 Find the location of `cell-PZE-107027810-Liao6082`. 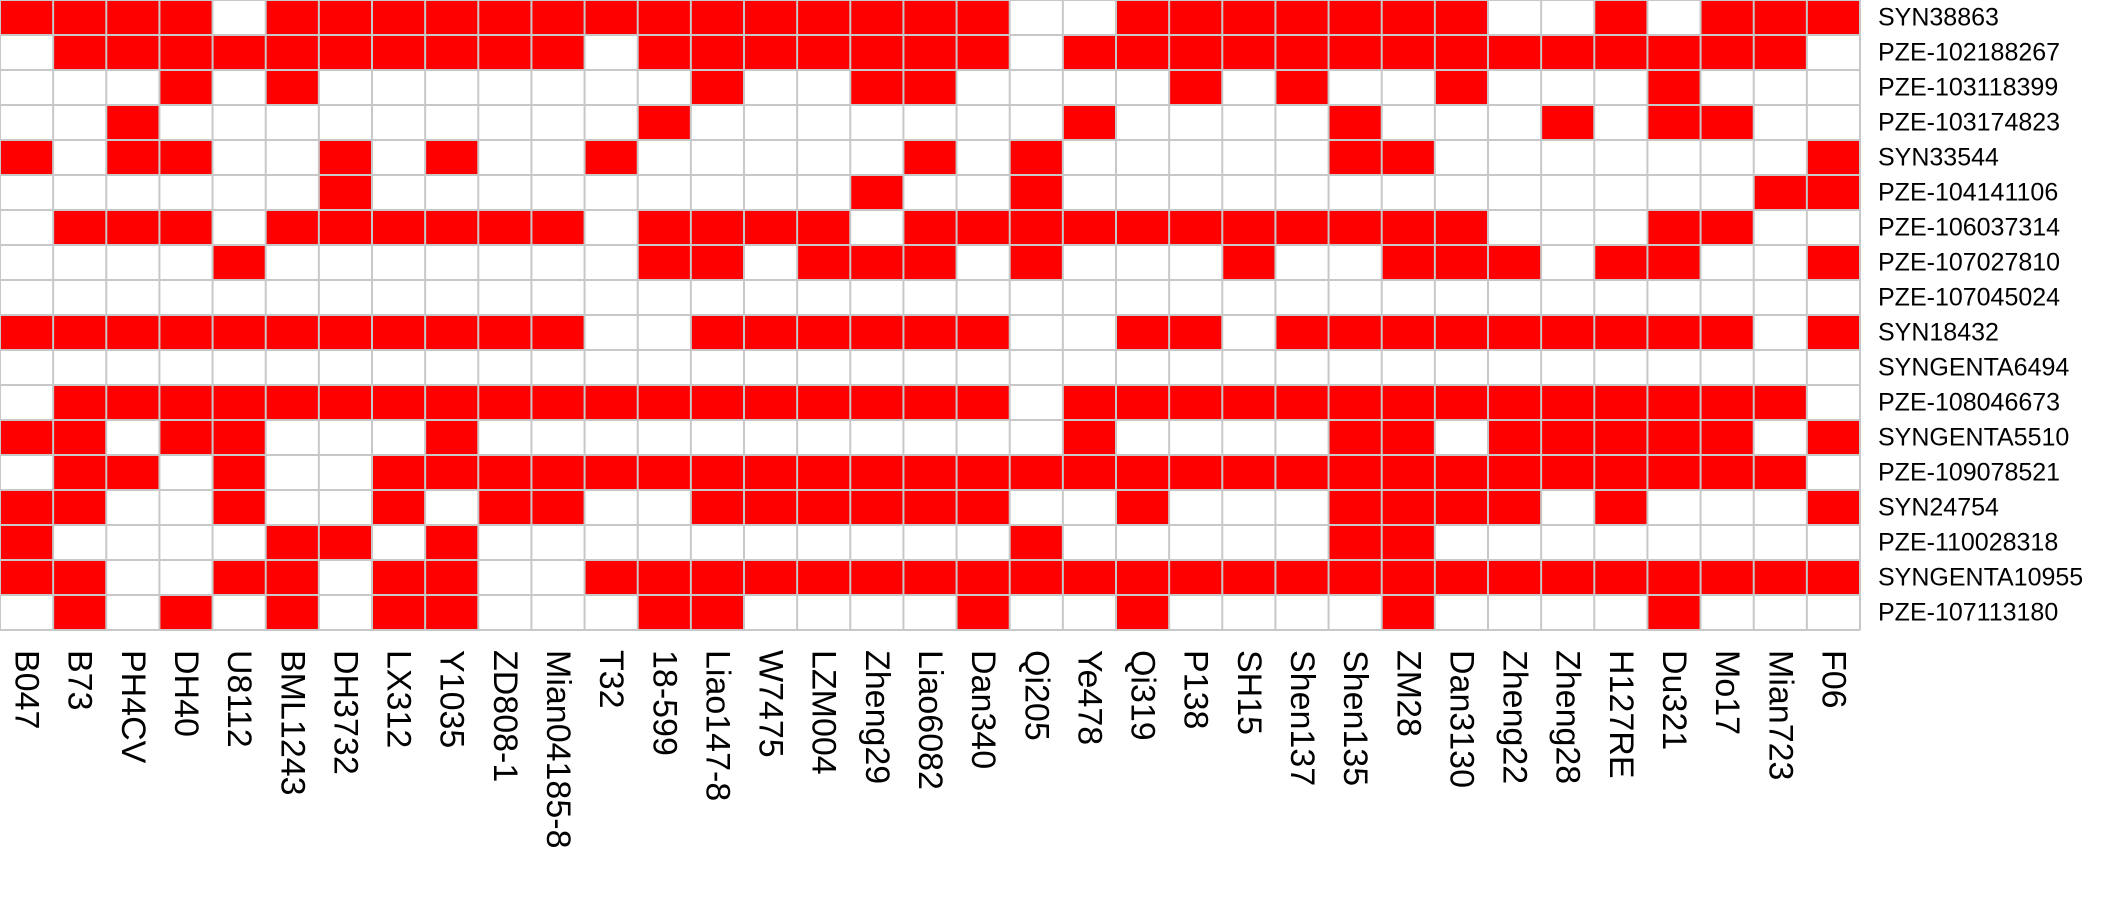

cell-PZE-107027810-Liao6082 is located at coordinates (930, 262).